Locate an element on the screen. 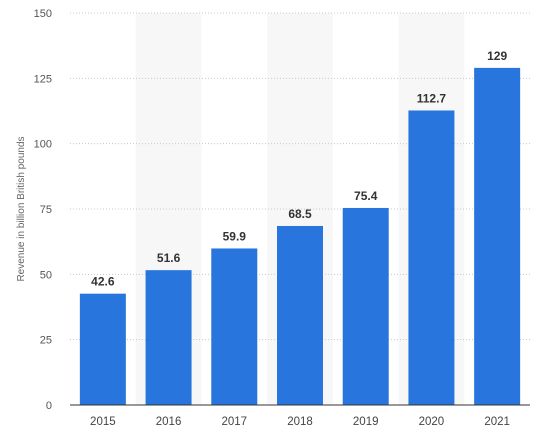 The image size is (548, 438). y-tick-label-0: 0 is located at coordinates (49, 406).